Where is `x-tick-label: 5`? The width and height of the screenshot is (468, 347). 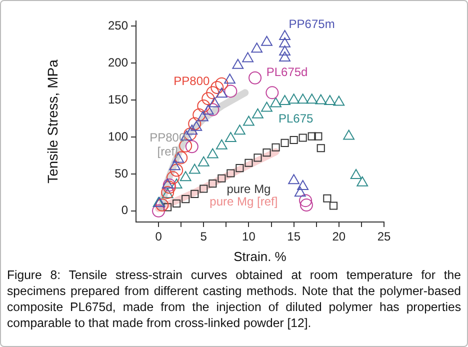
x-tick-label: 5 is located at coordinates (204, 237).